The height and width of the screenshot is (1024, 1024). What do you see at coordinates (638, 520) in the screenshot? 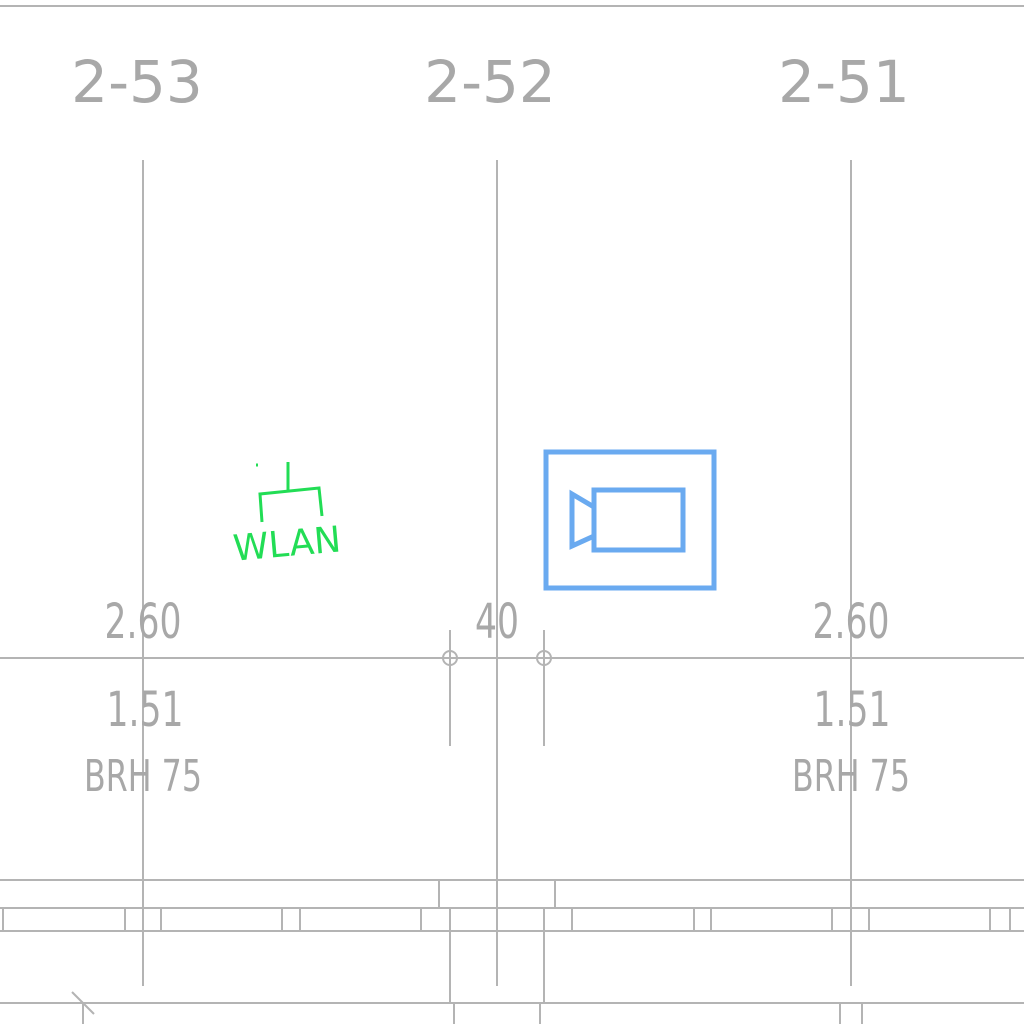
I see `camera-body` at bounding box center [638, 520].